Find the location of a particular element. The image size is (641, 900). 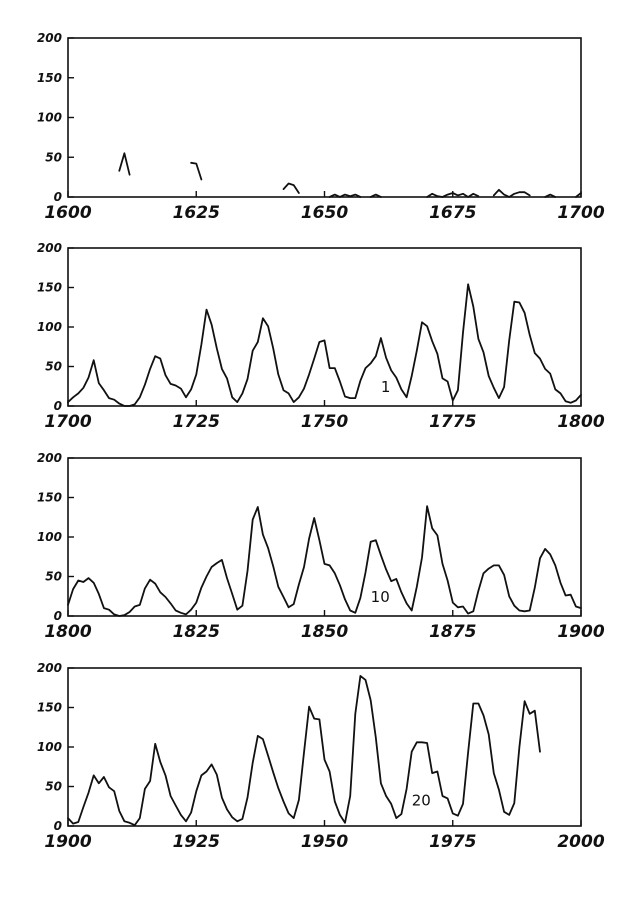

x-axis: 1900 1925 1950 1975 2000 is located at coordinates (324, 836).